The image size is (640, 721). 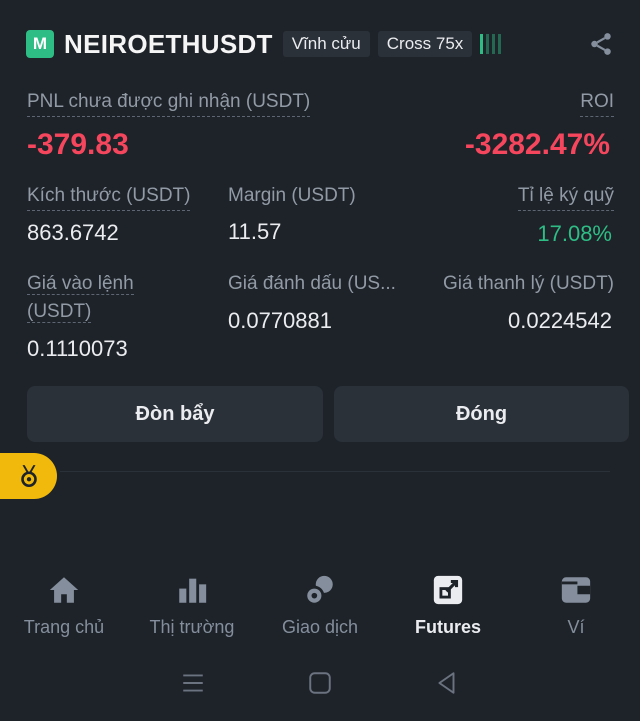 I want to click on recent-apps-icon, so click(x=193, y=683).